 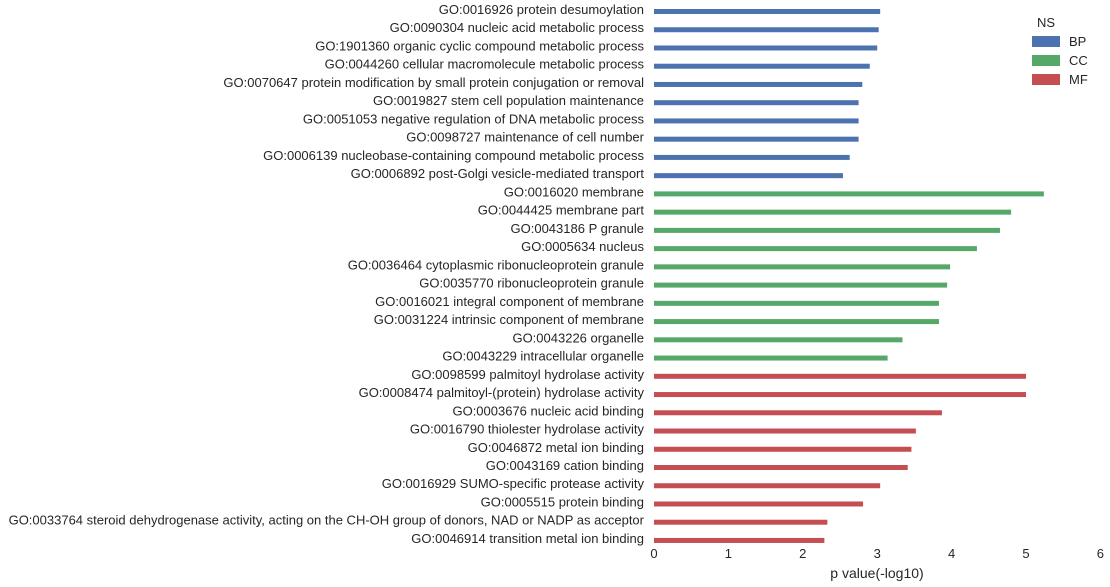 I want to click on category-label-25: GO:0046872 metal ion binding, so click(x=556, y=447).